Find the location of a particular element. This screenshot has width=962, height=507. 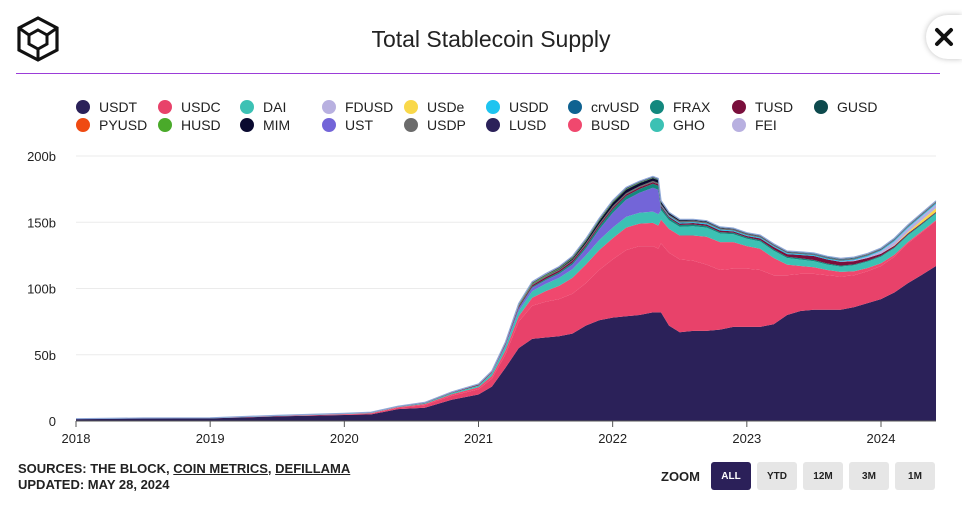

legend-label: MIM is located at coordinates (277, 125).